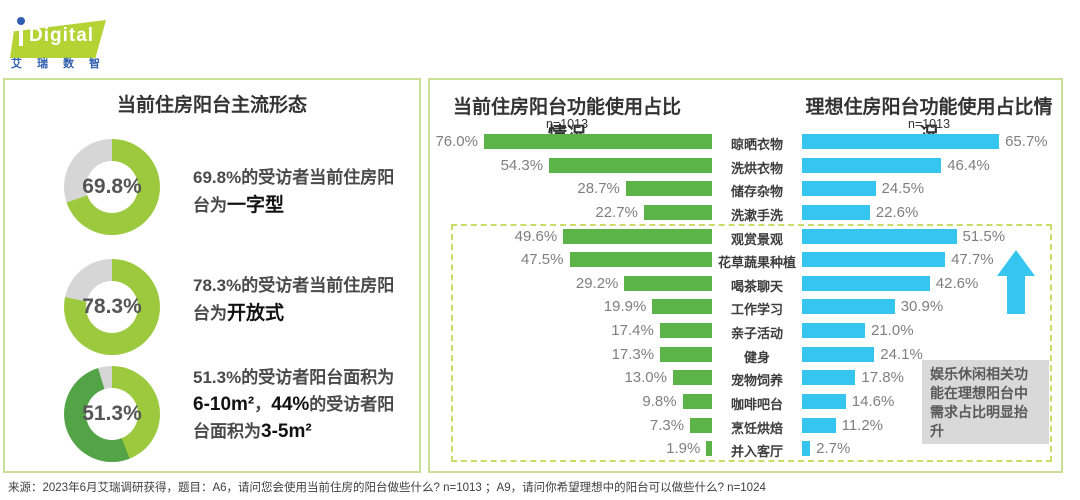 This screenshot has height=500, width=1080. What do you see at coordinates (597, 283) in the screenshot?
I see `bar-value-label-current: 29.2%` at bounding box center [597, 283].